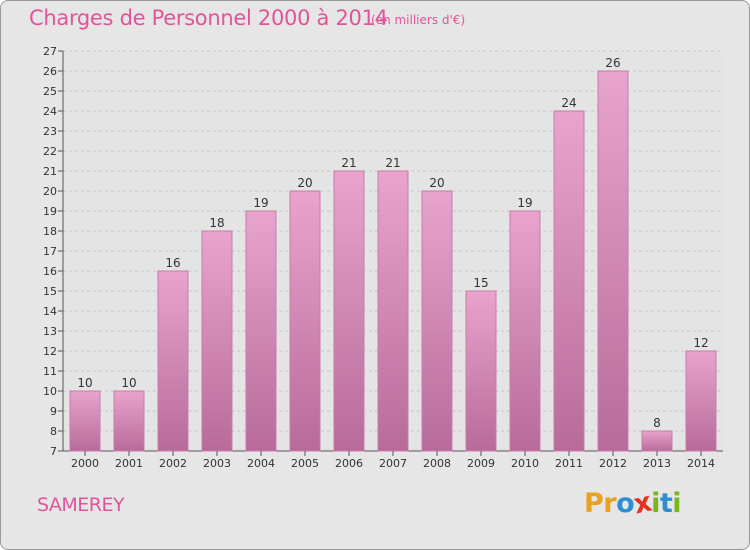 This screenshot has width=750, height=550. What do you see at coordinates (216, 223) in the screenshot?
I see `bar-value-label: 18` at bounding box center [216, 223].